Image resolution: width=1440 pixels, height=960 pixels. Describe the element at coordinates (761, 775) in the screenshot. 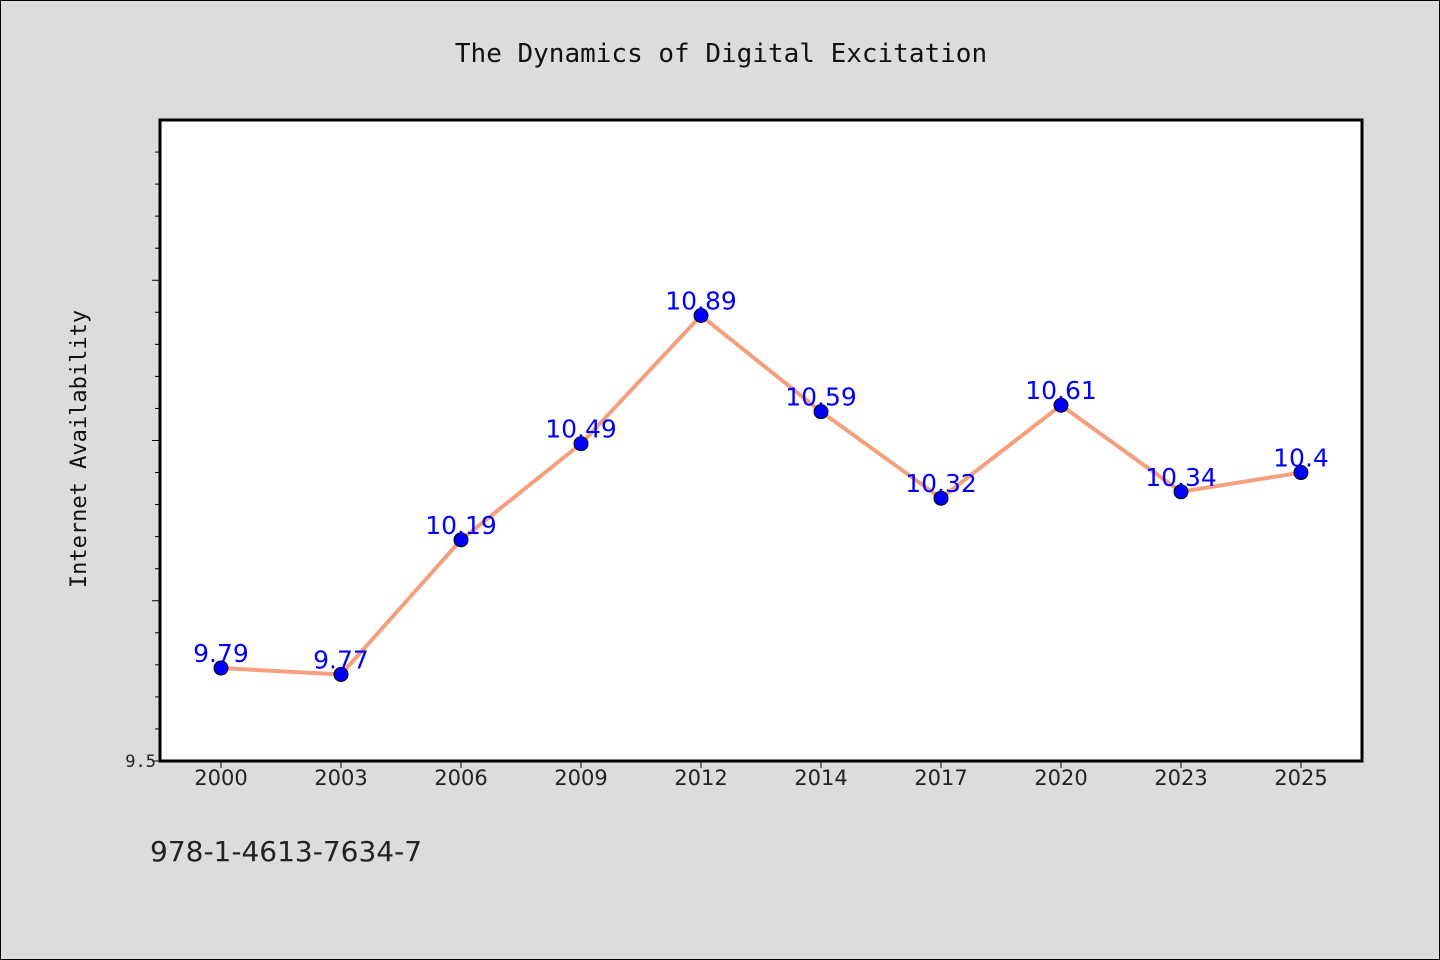

I see `x-axis-ticks: 2000 2003 2006 2009 2012 2014 2017 2020 2023 2025` at that location.